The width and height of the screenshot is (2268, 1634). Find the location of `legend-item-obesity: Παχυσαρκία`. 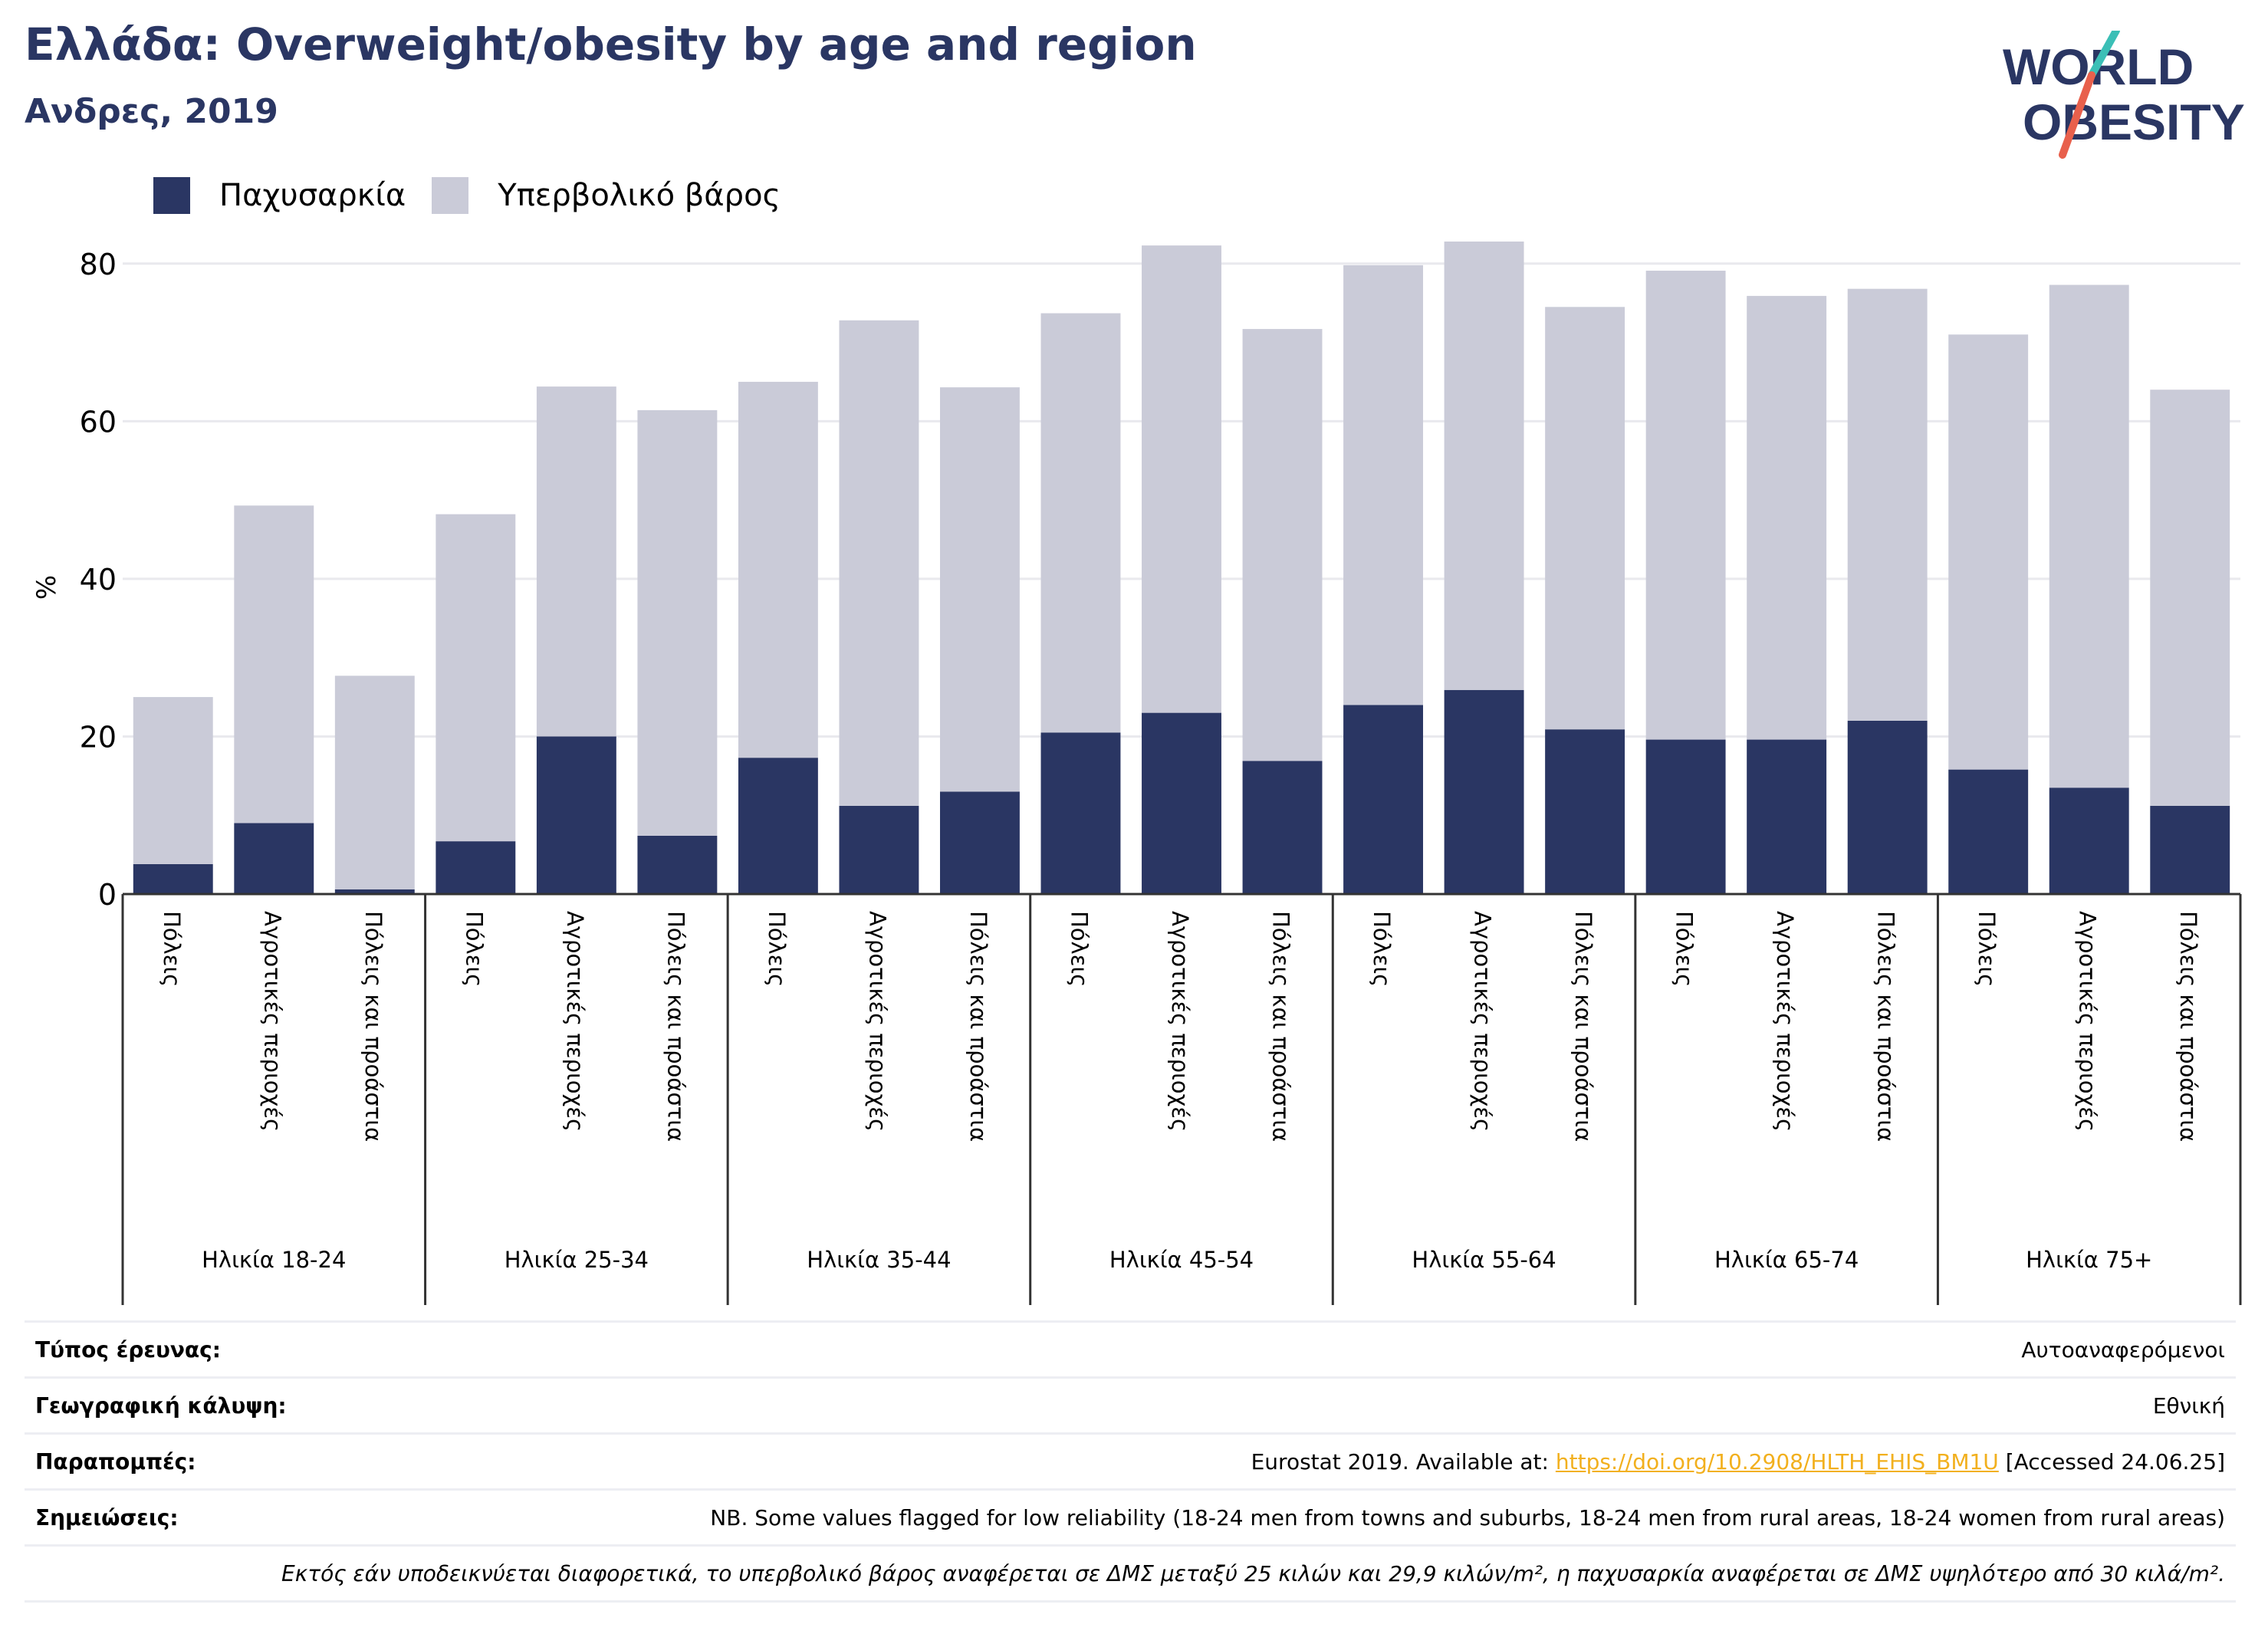

legend-item-obesity: Παχυσαρκία is located at coordinates (279, 196).